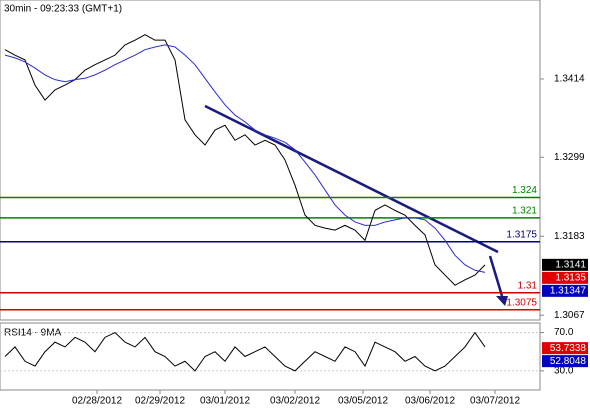 This screenshot has height=412, width=590. Describe the element at coordinates (430, 401) in the screenshot. I see `x-tick-label: 03/06/2012` at that location.